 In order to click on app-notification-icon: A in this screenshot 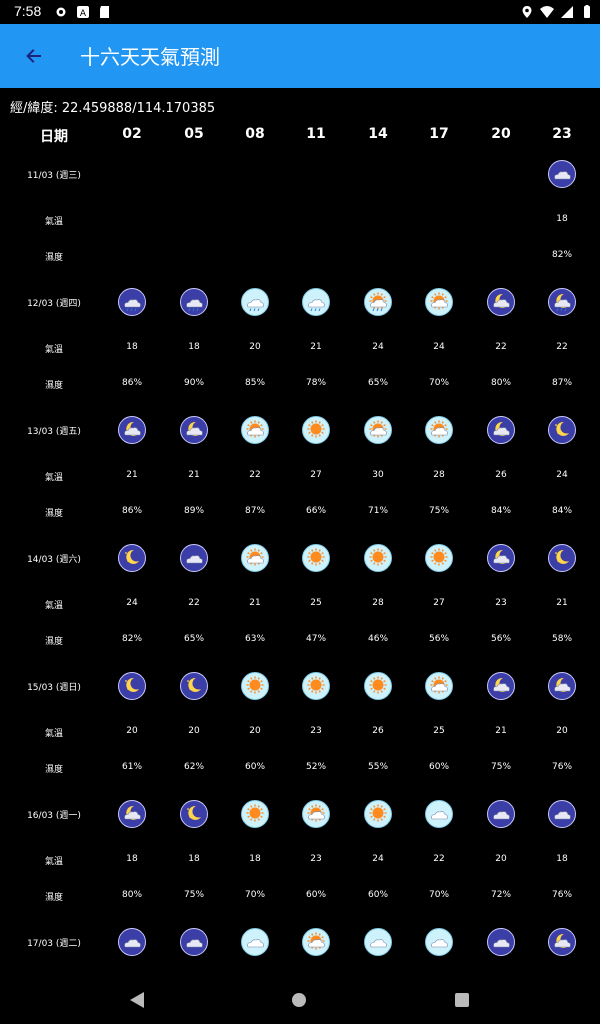, I will do `click(83, 12)`.